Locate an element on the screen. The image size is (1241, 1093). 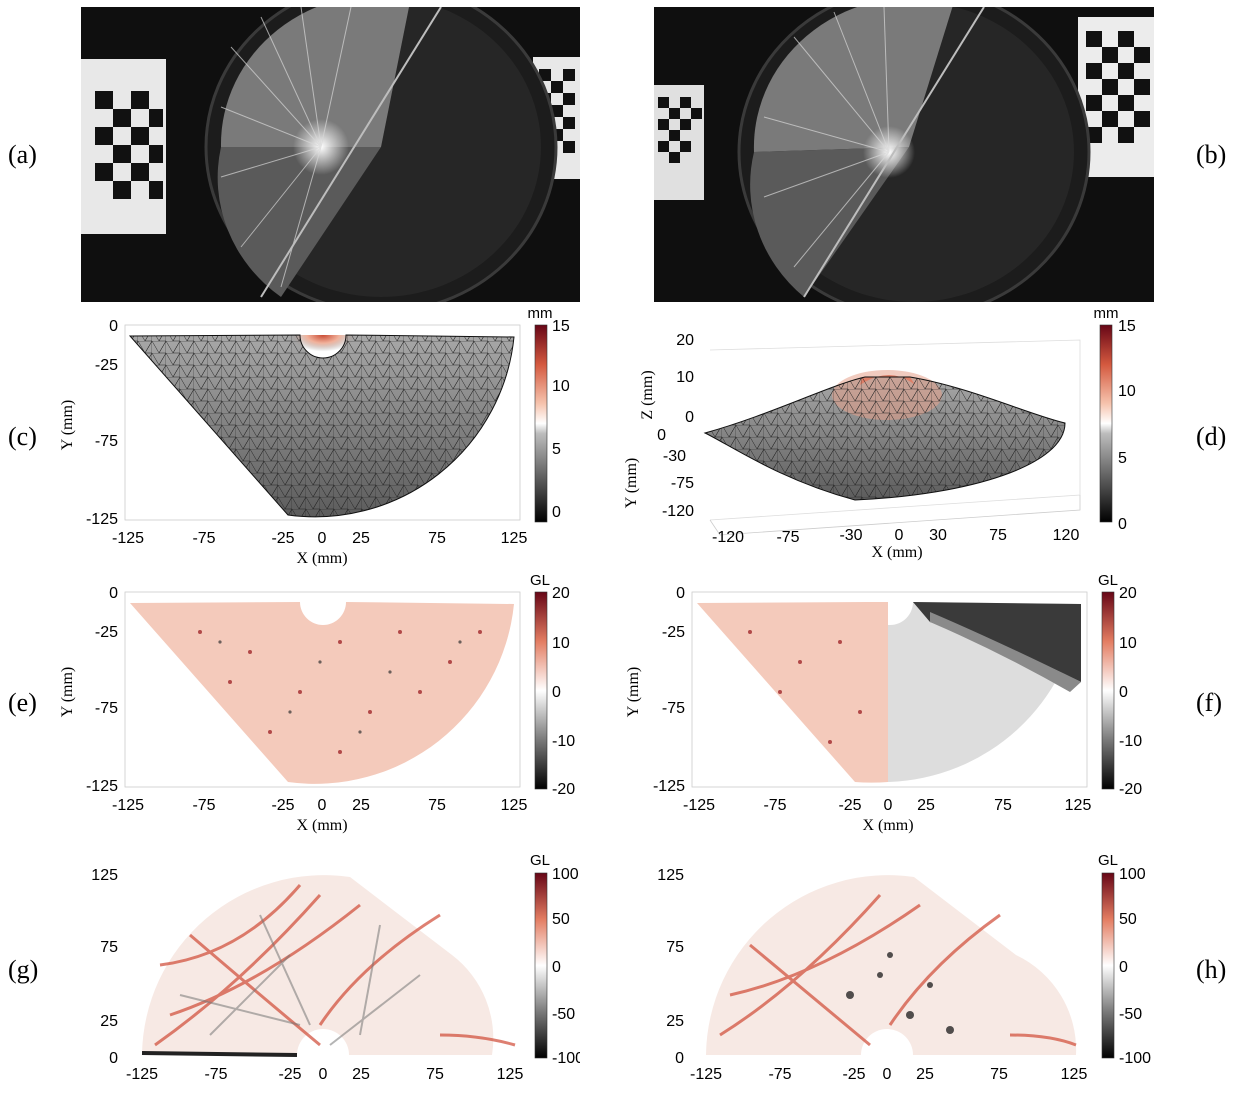
photo-a is located at coordinates (330, 154).